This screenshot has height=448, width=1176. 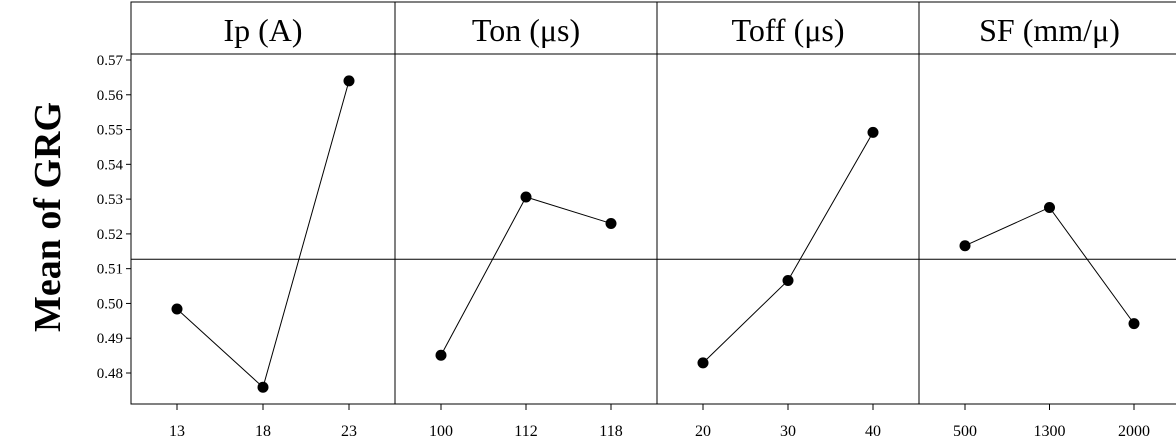 What do you see at coordinates (110, 374) in the screenshot?
I see `y-tick-label: 0.48` at bounding box center [110, 374].